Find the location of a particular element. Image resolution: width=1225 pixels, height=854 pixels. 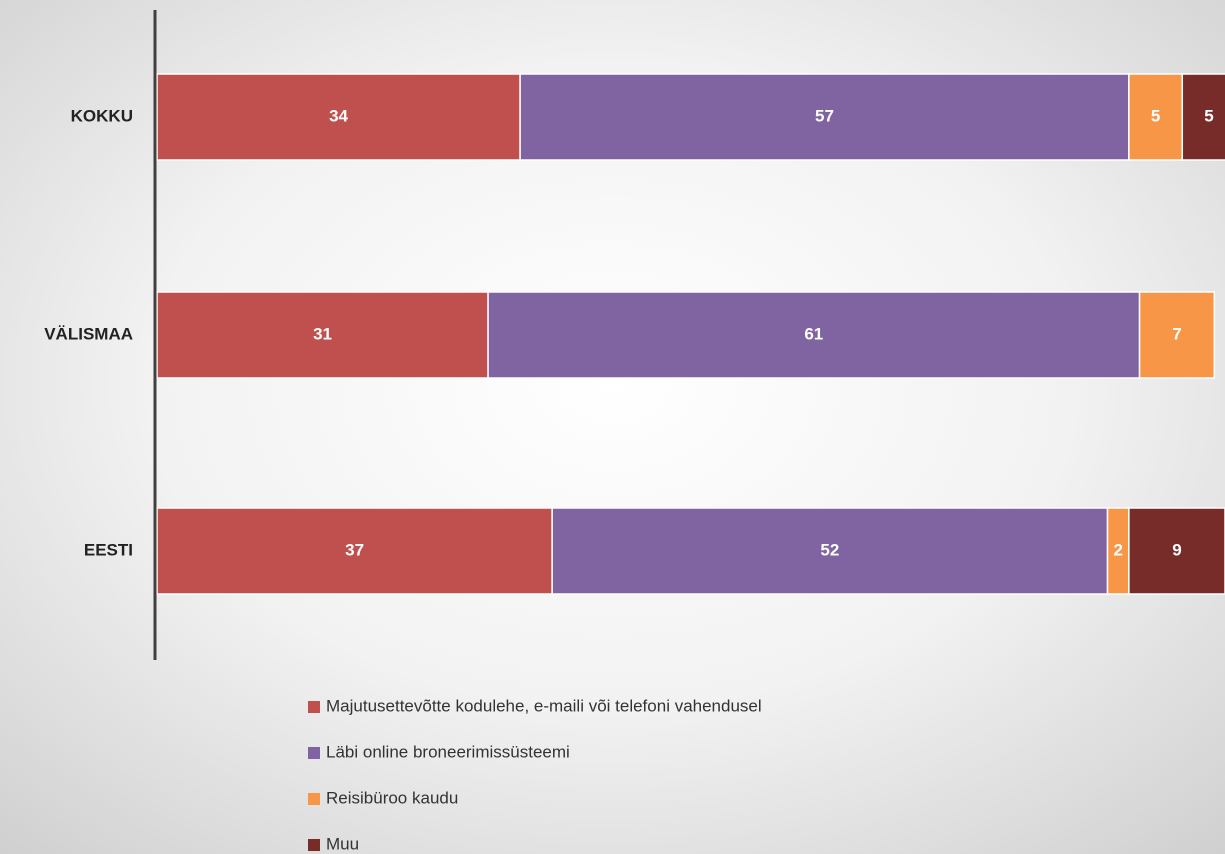

data-label: 7 is located at coordinates (1176, 333).